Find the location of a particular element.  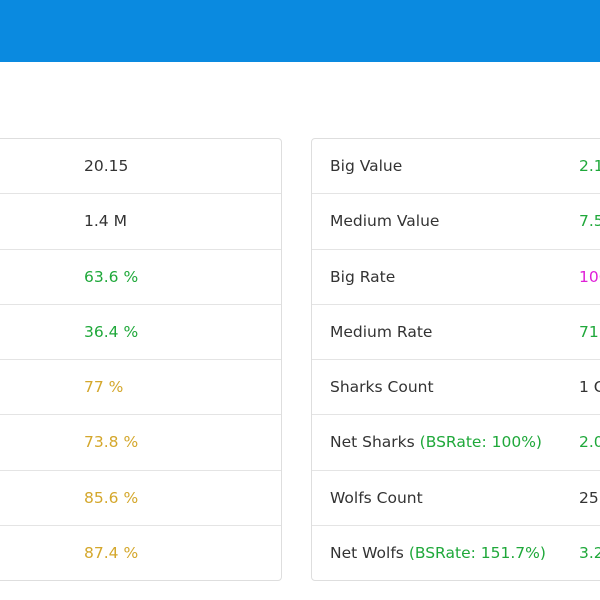

row-label: Big Rate is located at coordinates (362, 277).